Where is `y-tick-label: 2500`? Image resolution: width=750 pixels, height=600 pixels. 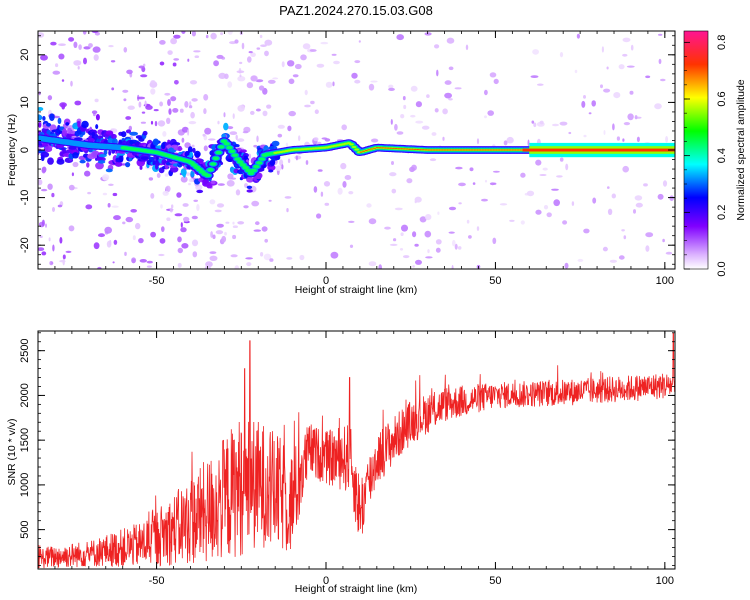
y-tick-label: 2500 is located at coordinates (25, 350).